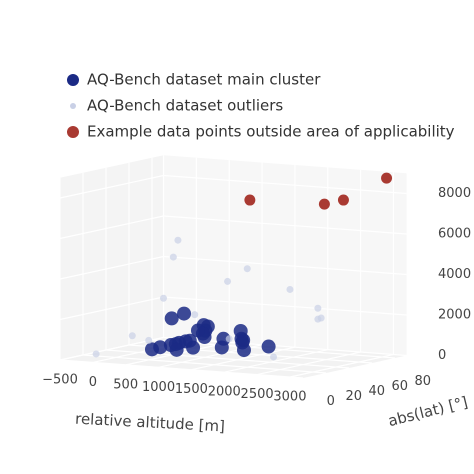 This screenshot has width=474, height=474. Describe the element at coordinates (93, 382) in the screenshot. I see `x-tick-label: 0` at that location.